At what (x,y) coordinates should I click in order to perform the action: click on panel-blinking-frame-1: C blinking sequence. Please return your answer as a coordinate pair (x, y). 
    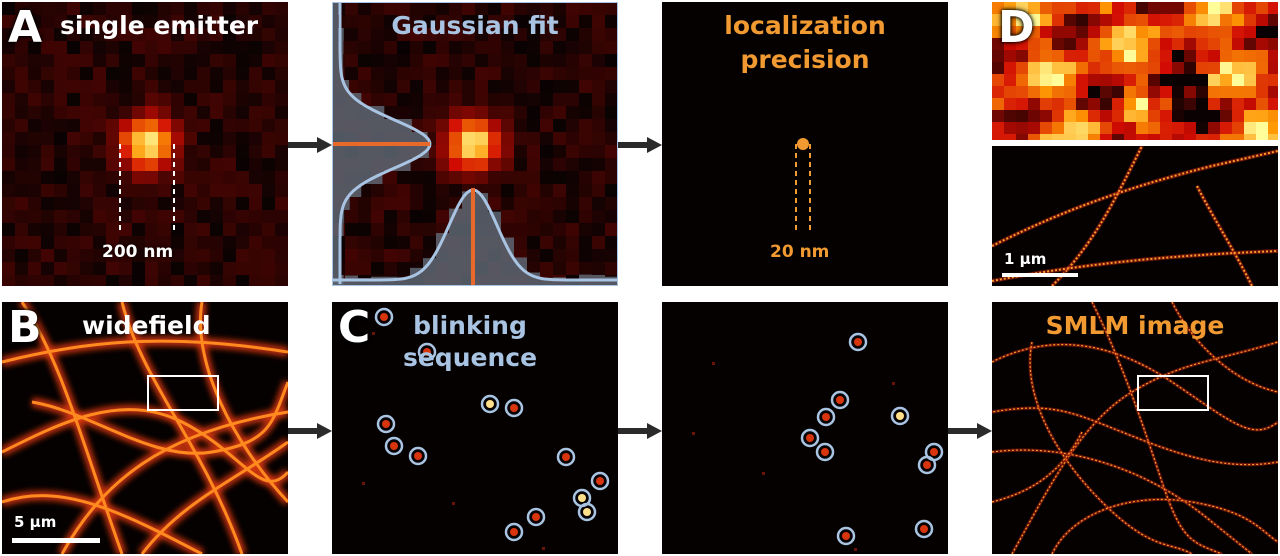
    Looking at the image, I should click on (475, 428).